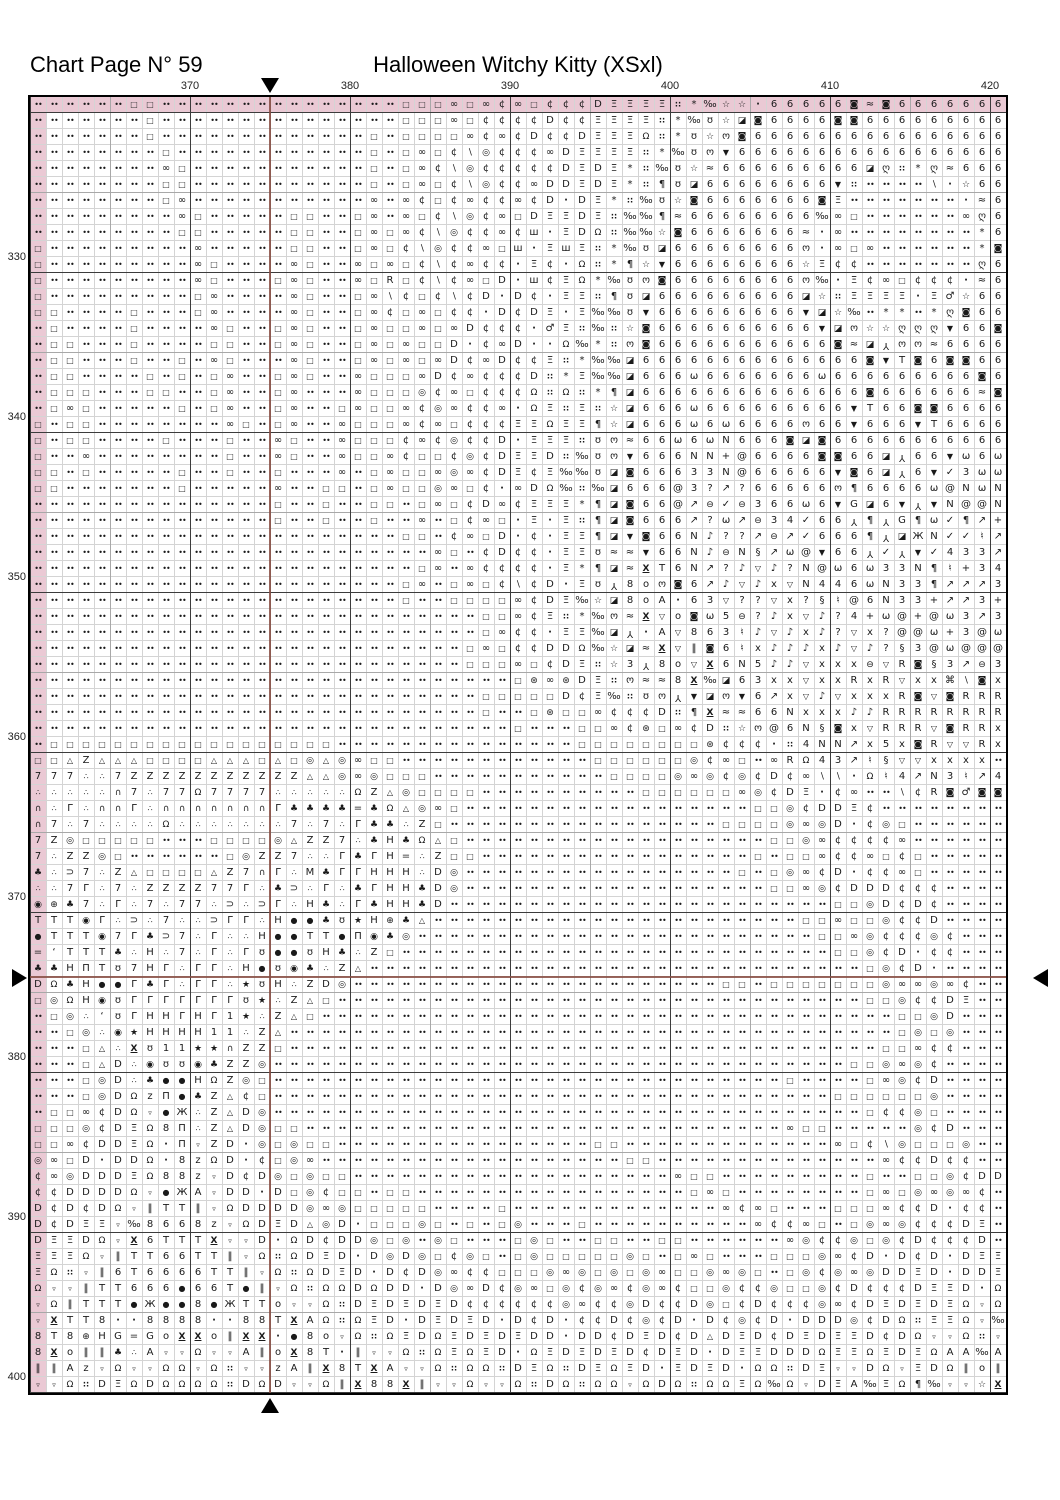  Describe the element at coordinates (358, 889) in the screenshot. I see `stitch-cell: ♣` at that location.